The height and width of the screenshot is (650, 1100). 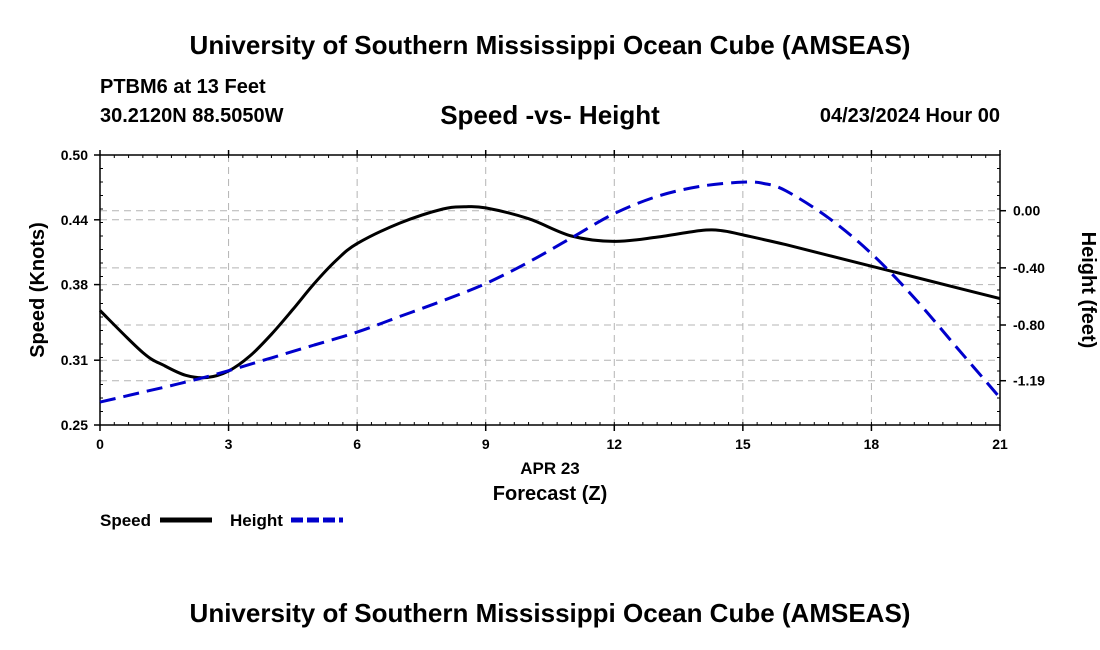 What do you see at coordinates (550, 115) in the screenshot?
I see `chart-title: Speed -vs- Height` at bounding box center [550, 115].